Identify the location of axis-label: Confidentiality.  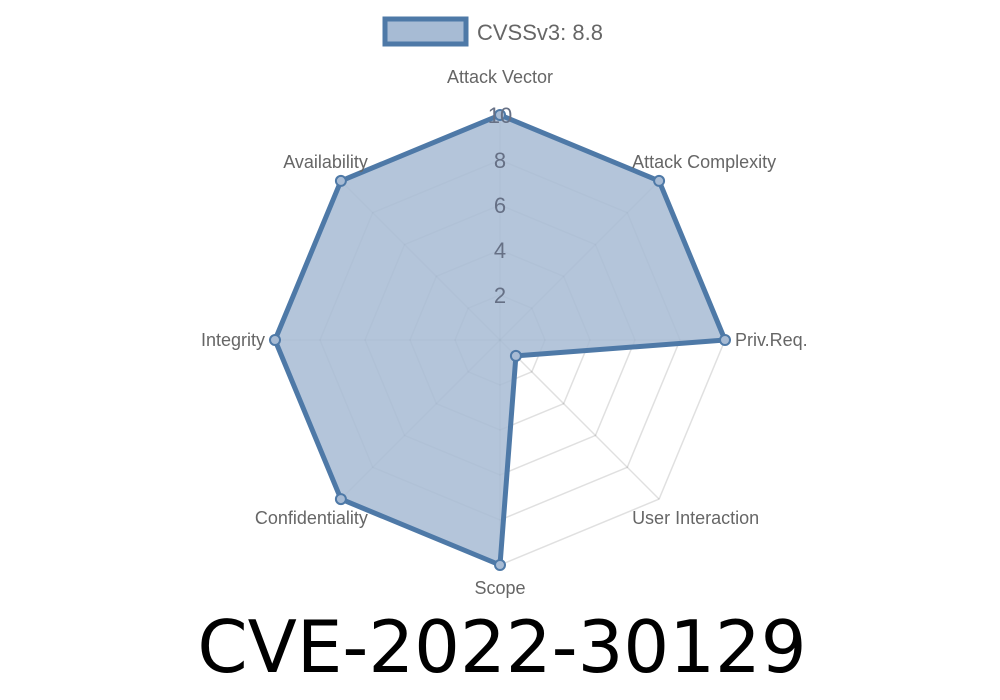
(311, 518).